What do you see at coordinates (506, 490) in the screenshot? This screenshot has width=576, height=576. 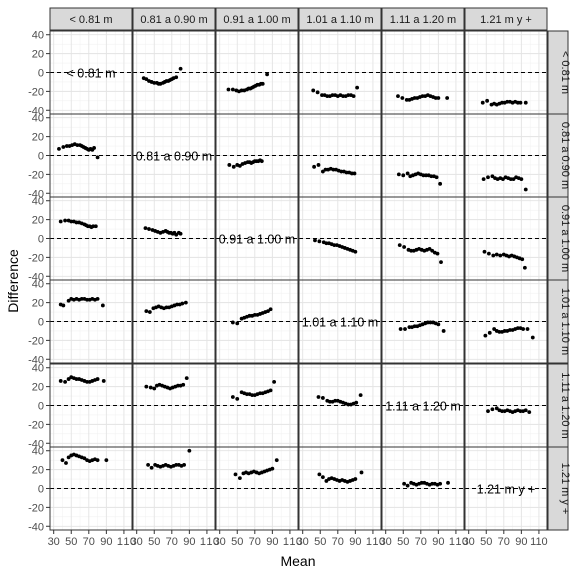 I see `diagonal-group-label: 1.21 m y +` at bounding box center [506, 490].